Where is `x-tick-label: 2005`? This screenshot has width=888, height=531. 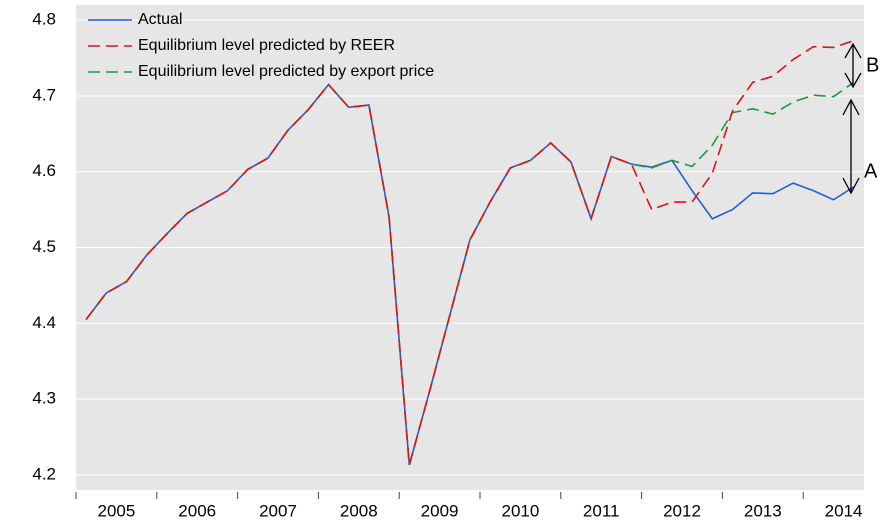
x-tick-label: 2005 is located at coordinates (116, 510).